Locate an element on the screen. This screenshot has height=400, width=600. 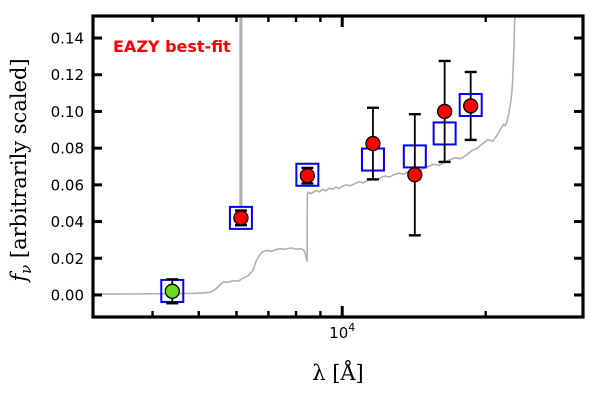
y-tick-label: 0.14 is located at coordinates (67, 39).